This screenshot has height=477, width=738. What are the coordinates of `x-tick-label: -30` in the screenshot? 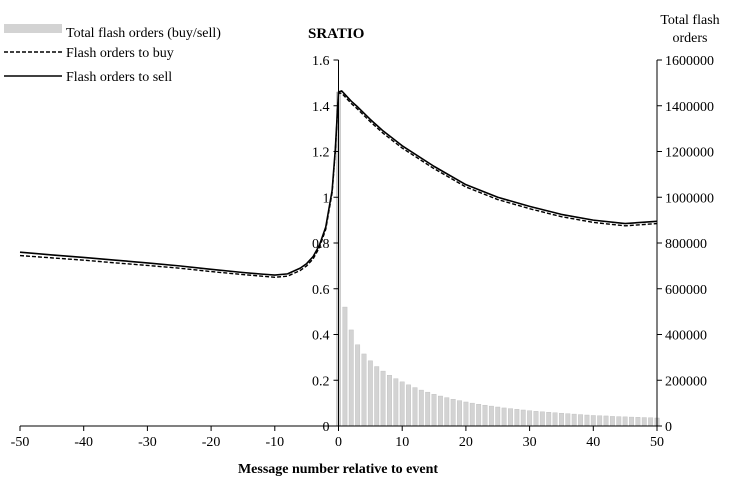 It's located at (147, 442).